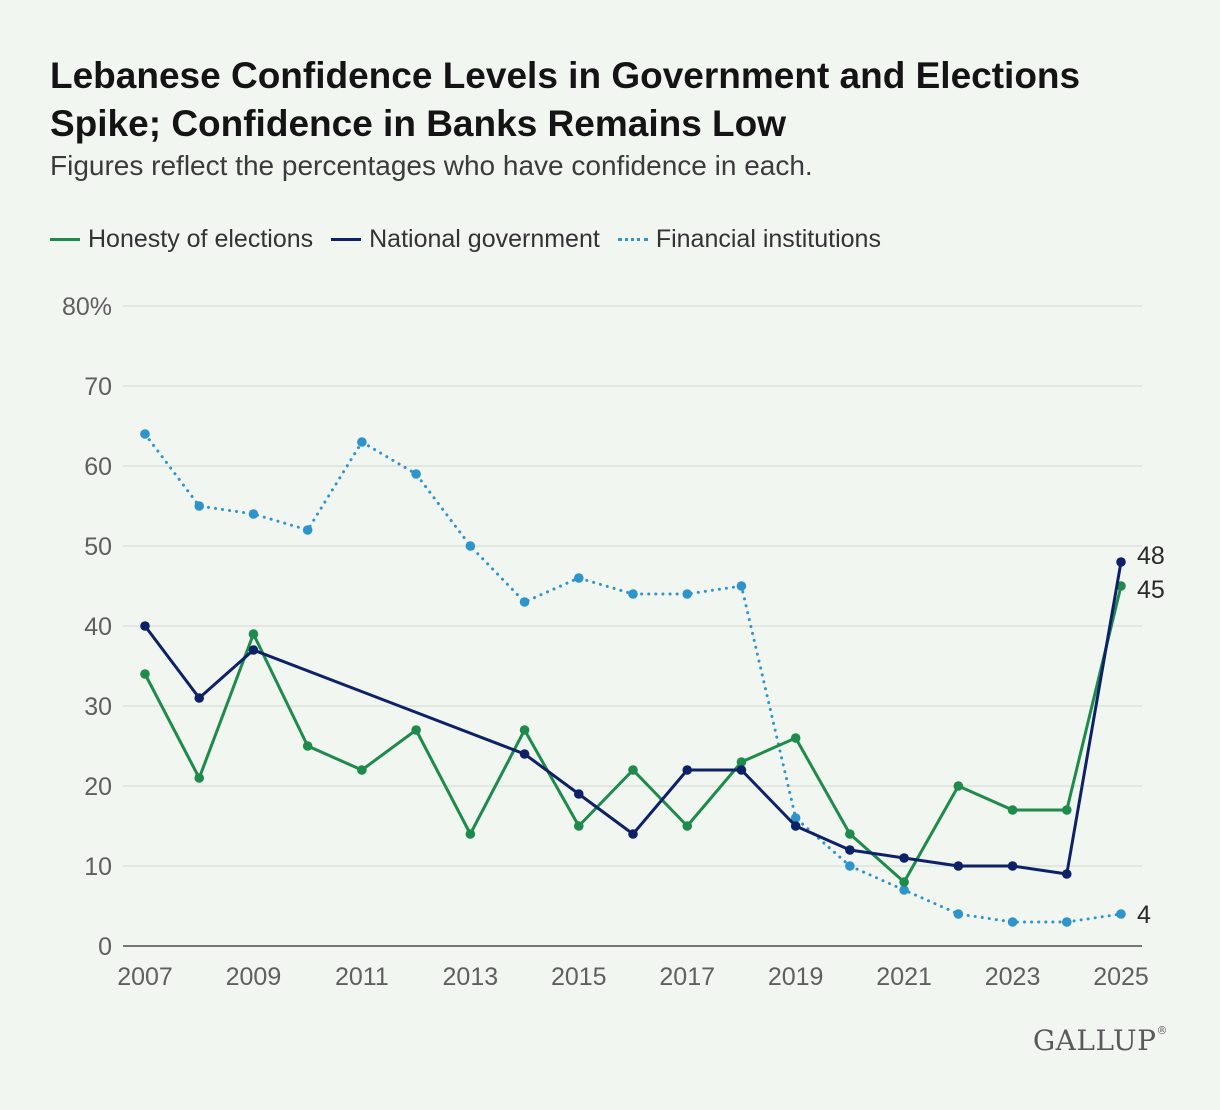 The width and height of the screenshot is (1220, 1110). I want to click on y-tick-label: 70, so click(98, 387).